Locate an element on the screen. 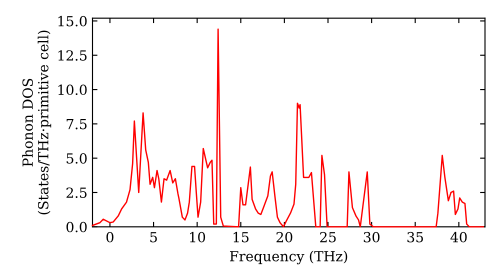 This screenshot has width=500, height=280. x-axis-title: Frequency (THz) is located at coordinates (289, 257).